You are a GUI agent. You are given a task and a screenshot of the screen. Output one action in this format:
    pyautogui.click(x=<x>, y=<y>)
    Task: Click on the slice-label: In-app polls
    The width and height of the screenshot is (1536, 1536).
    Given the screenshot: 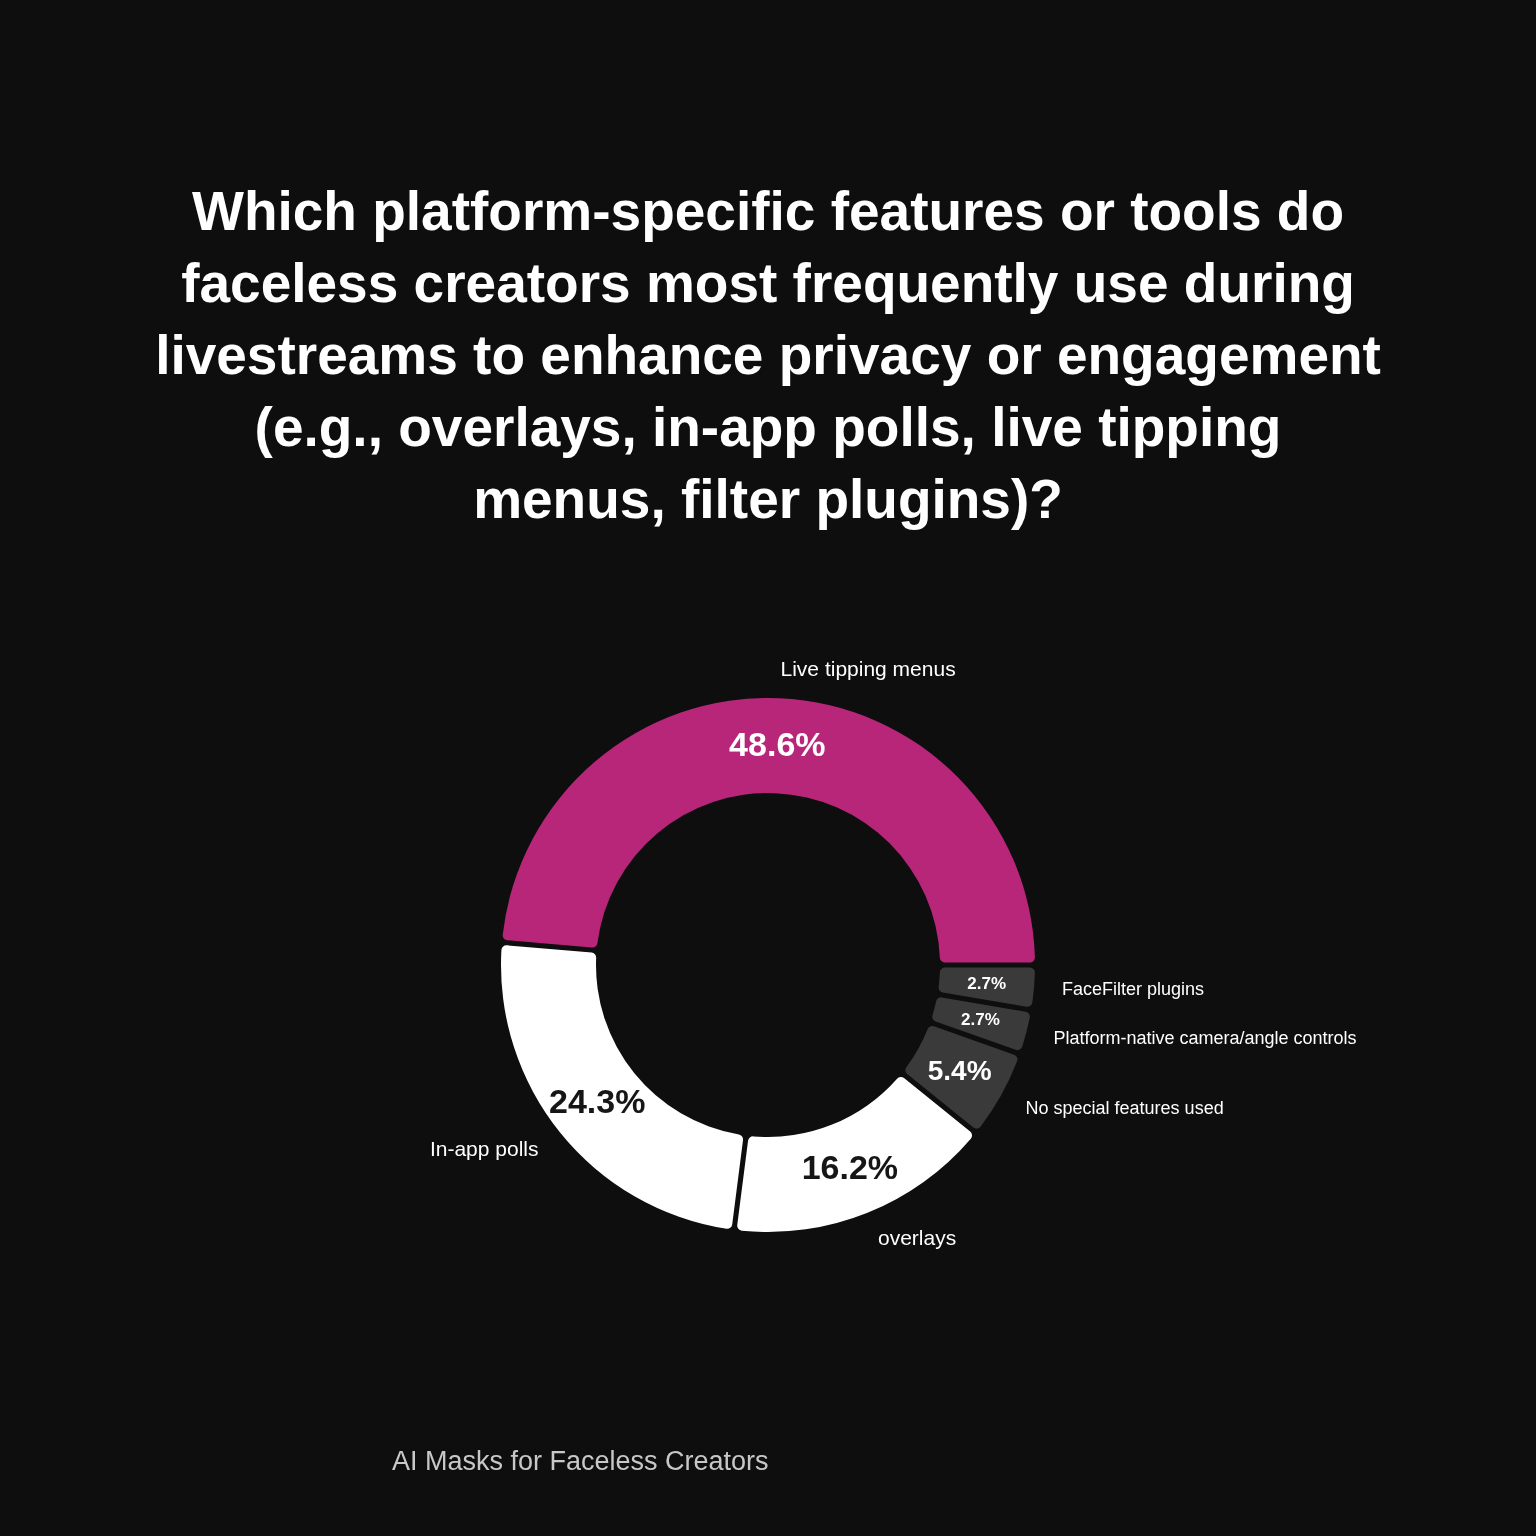 What is the action you would take?
    pyautogui.click(x=484, y=1149)
    